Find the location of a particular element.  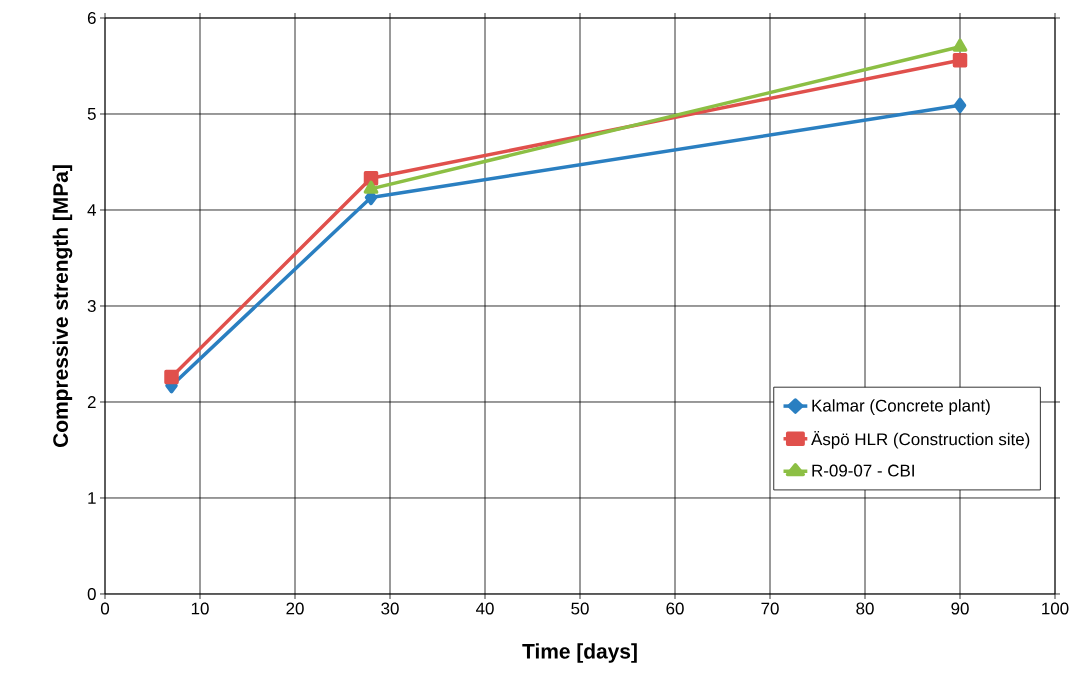

x-tick-label: 0 is located at coordinates (105, 608).